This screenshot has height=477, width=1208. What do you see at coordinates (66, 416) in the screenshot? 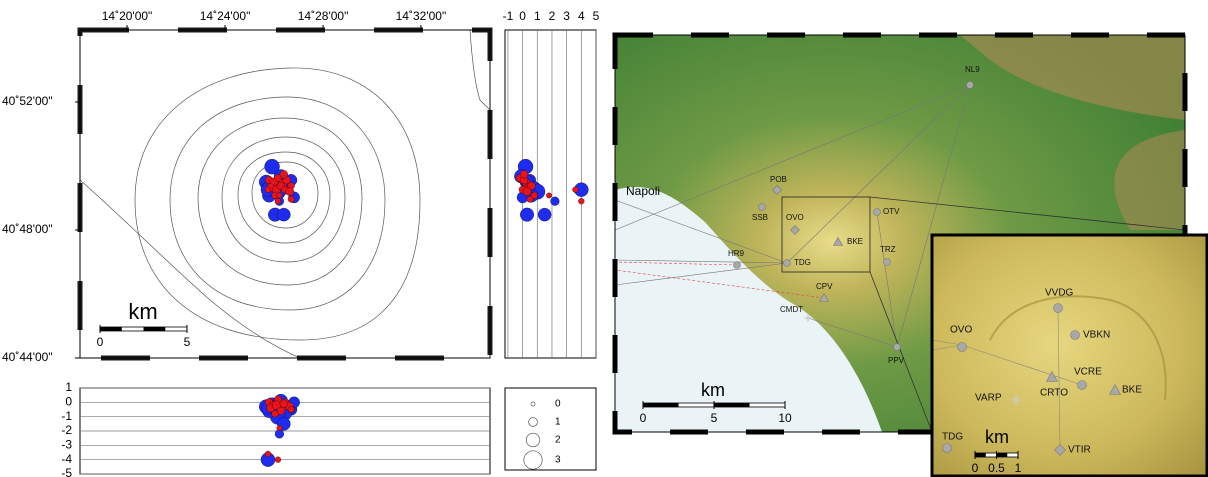
I see `elev-tick-label: -1` at bounding box center [66, 416].